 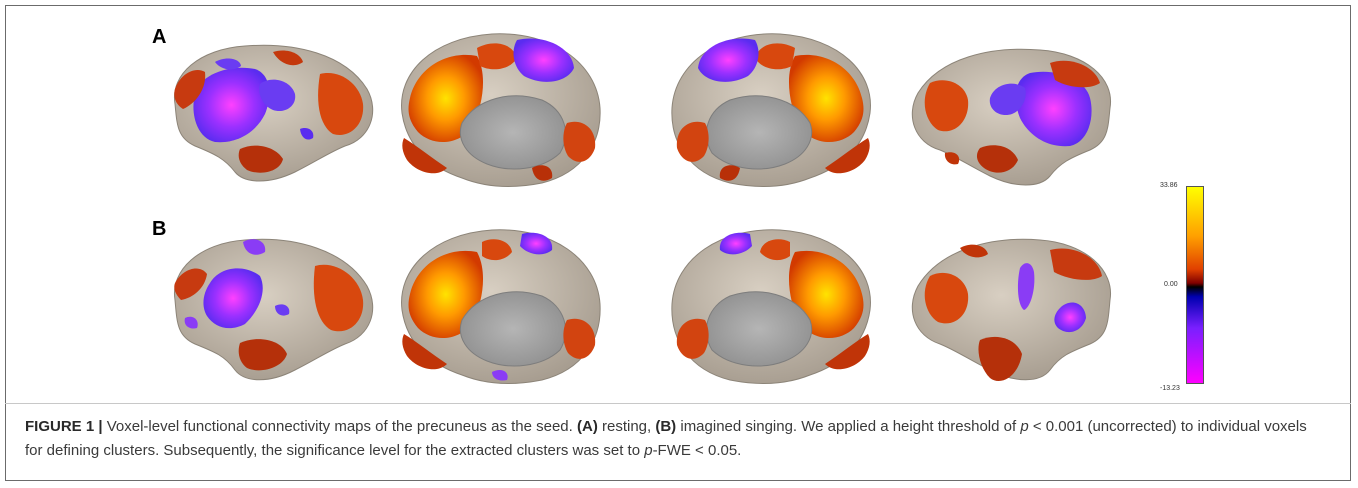 I want to click on caption-a-label: (A), so click(x=587, y=426).